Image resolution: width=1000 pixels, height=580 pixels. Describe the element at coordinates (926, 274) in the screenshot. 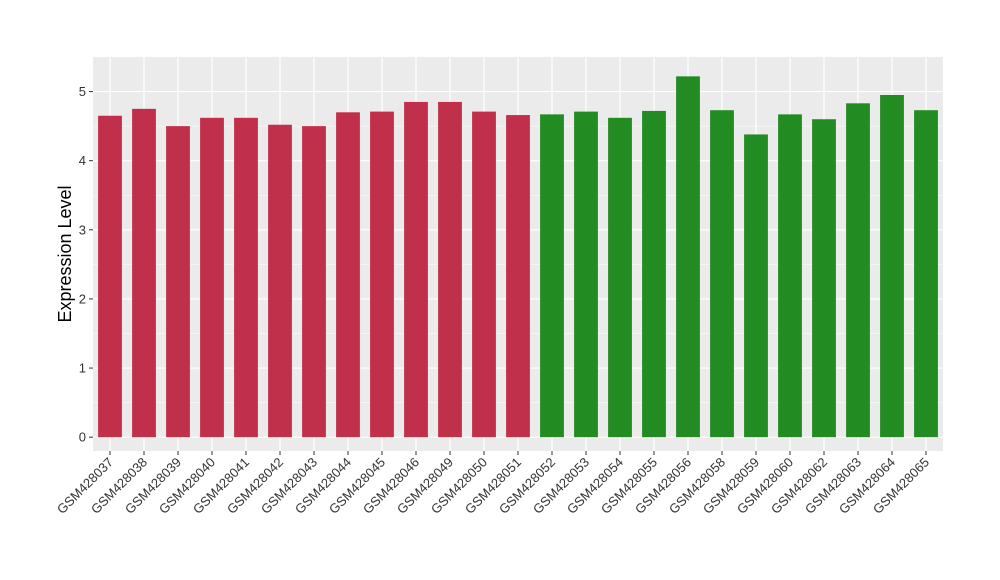

I see `bar-GSM428065` at that location.